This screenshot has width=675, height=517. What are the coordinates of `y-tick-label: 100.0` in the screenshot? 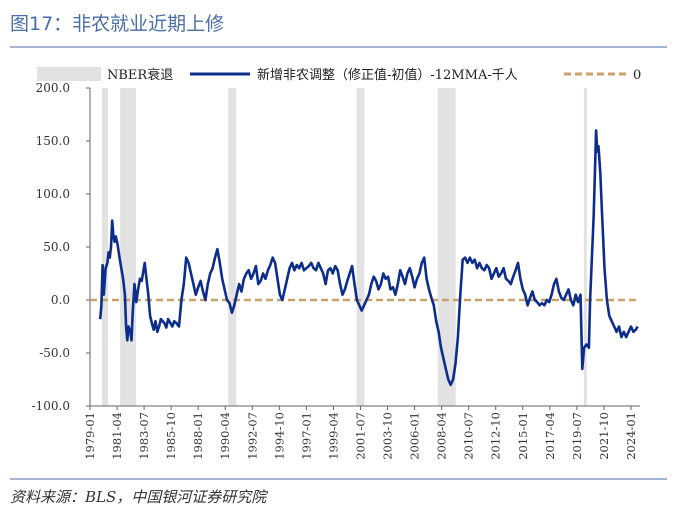 It's located at (53, 194).